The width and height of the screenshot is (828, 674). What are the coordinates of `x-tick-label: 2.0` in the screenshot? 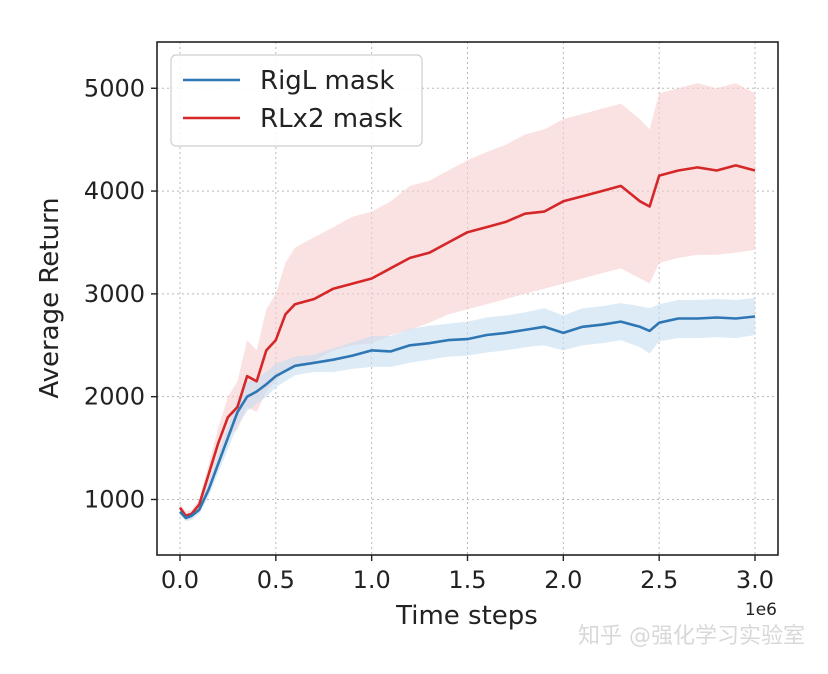 It's located at (563, 580).